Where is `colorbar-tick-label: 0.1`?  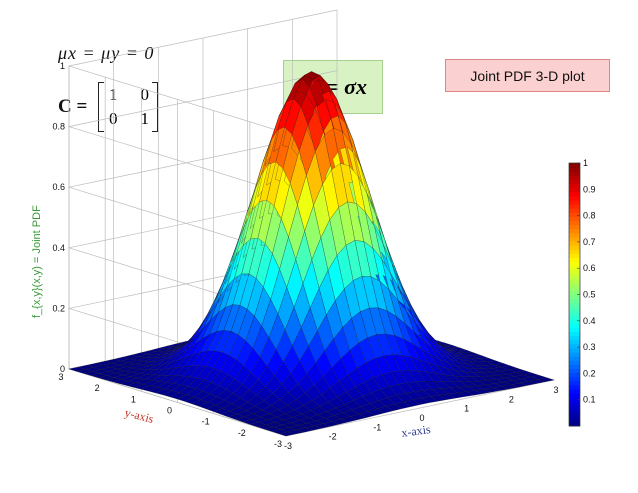 colorbar-tick-label: 0.1 is located at coordinates (589, 400).